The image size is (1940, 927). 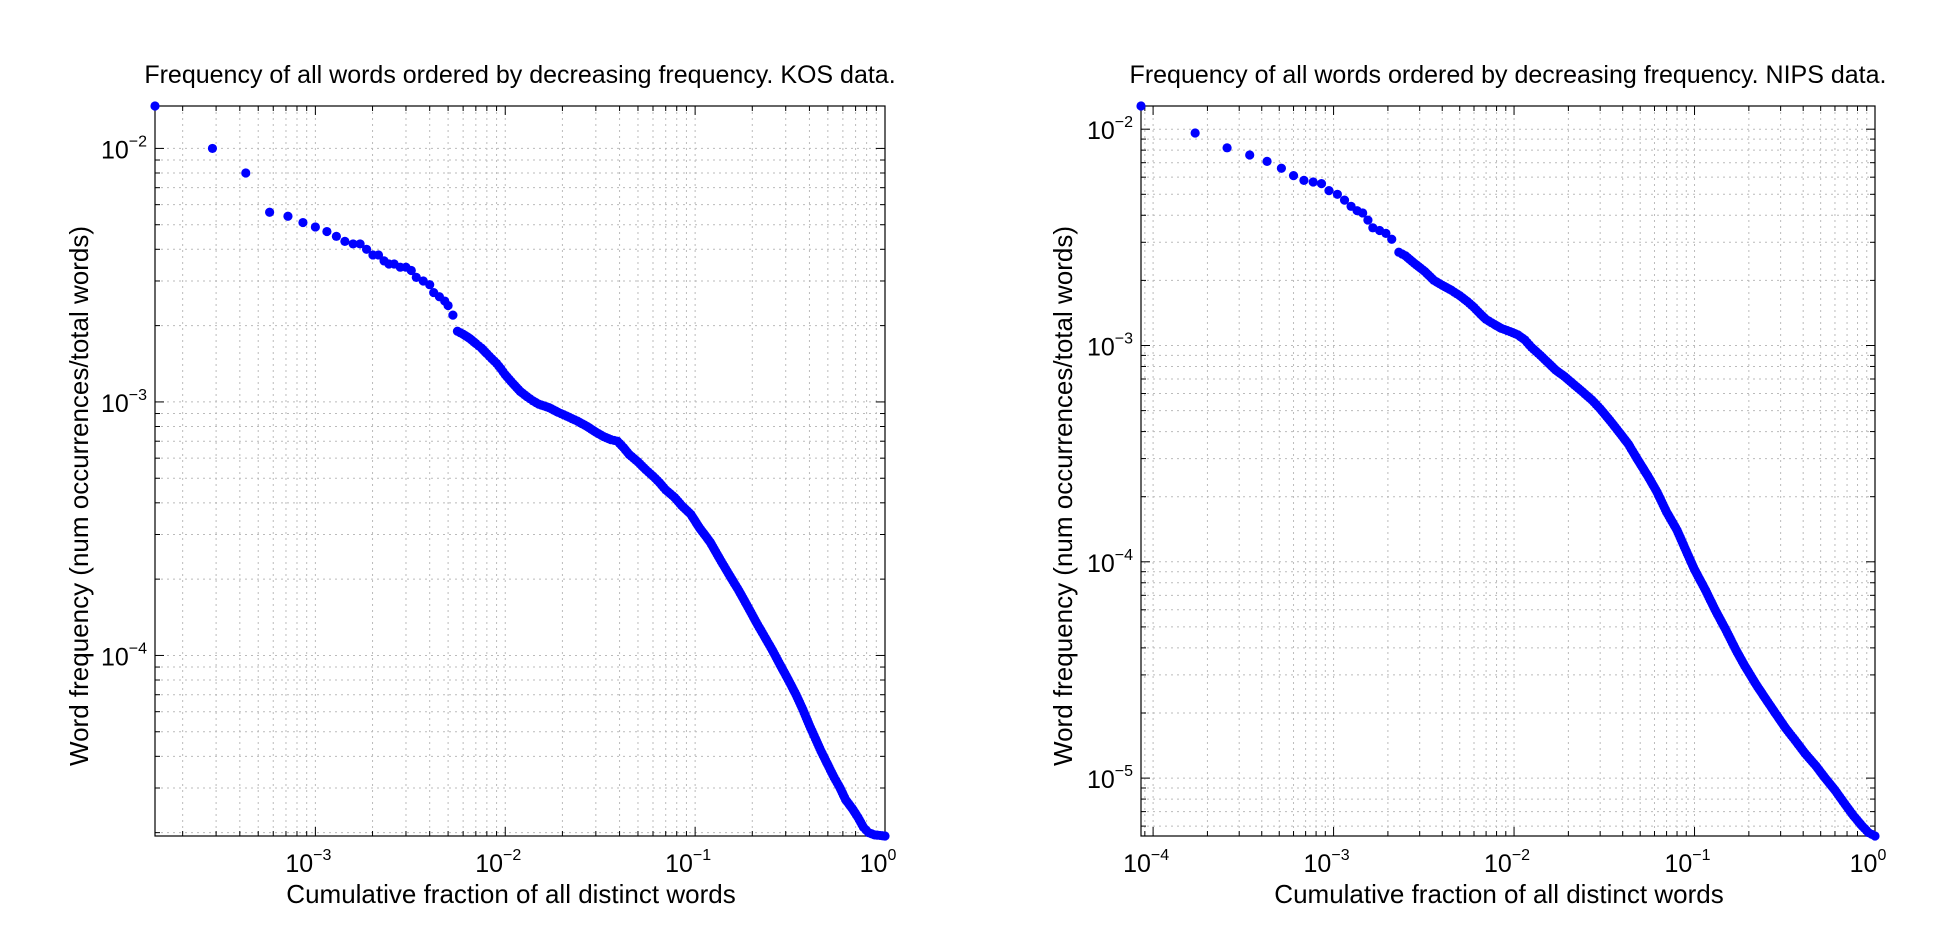 I want to click on x-tick-label: 10⁻⁴, so click(x=1146, y=862).